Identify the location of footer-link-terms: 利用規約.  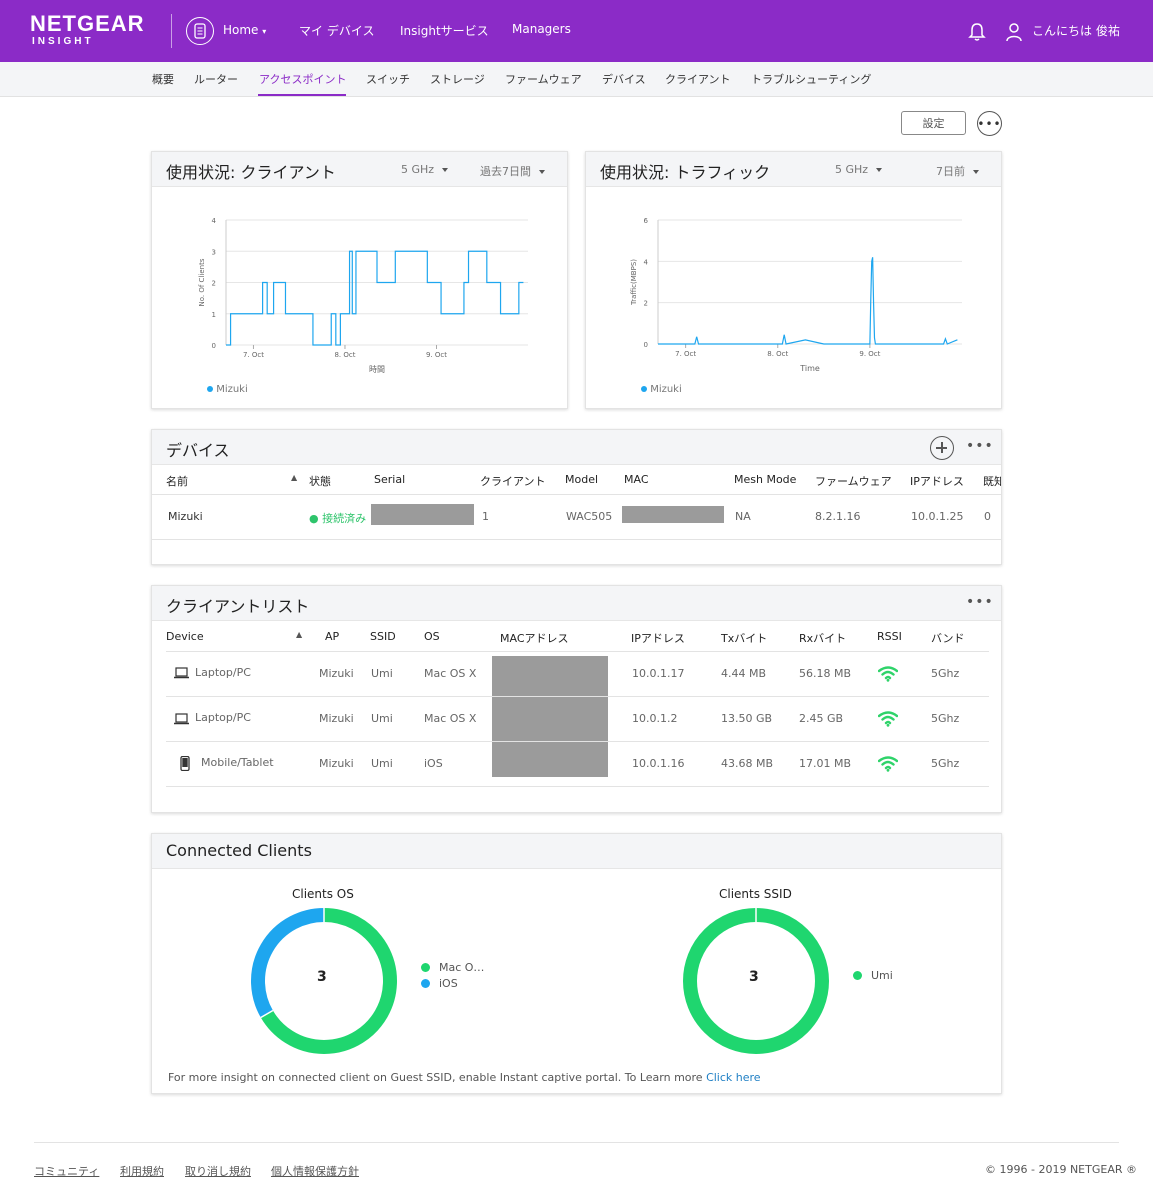
(142, 1171).